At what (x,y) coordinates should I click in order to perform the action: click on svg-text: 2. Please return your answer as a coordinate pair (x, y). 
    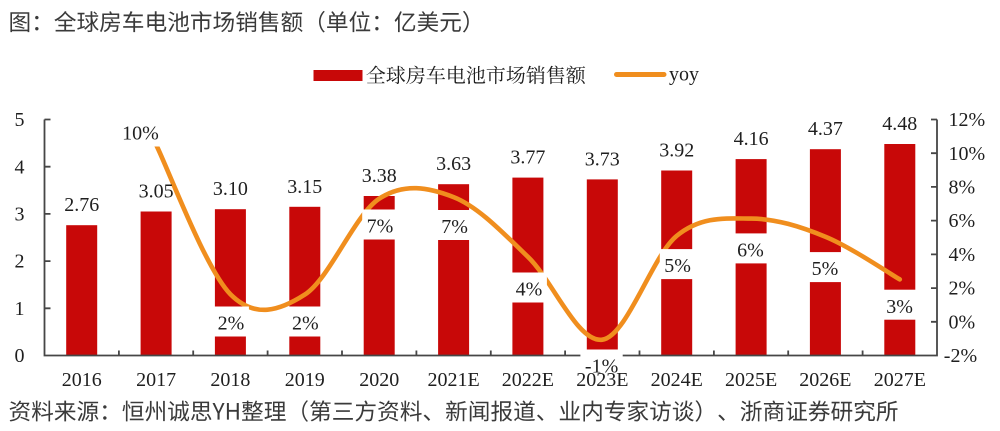
    Looking at the image, I should click on (20, 262).